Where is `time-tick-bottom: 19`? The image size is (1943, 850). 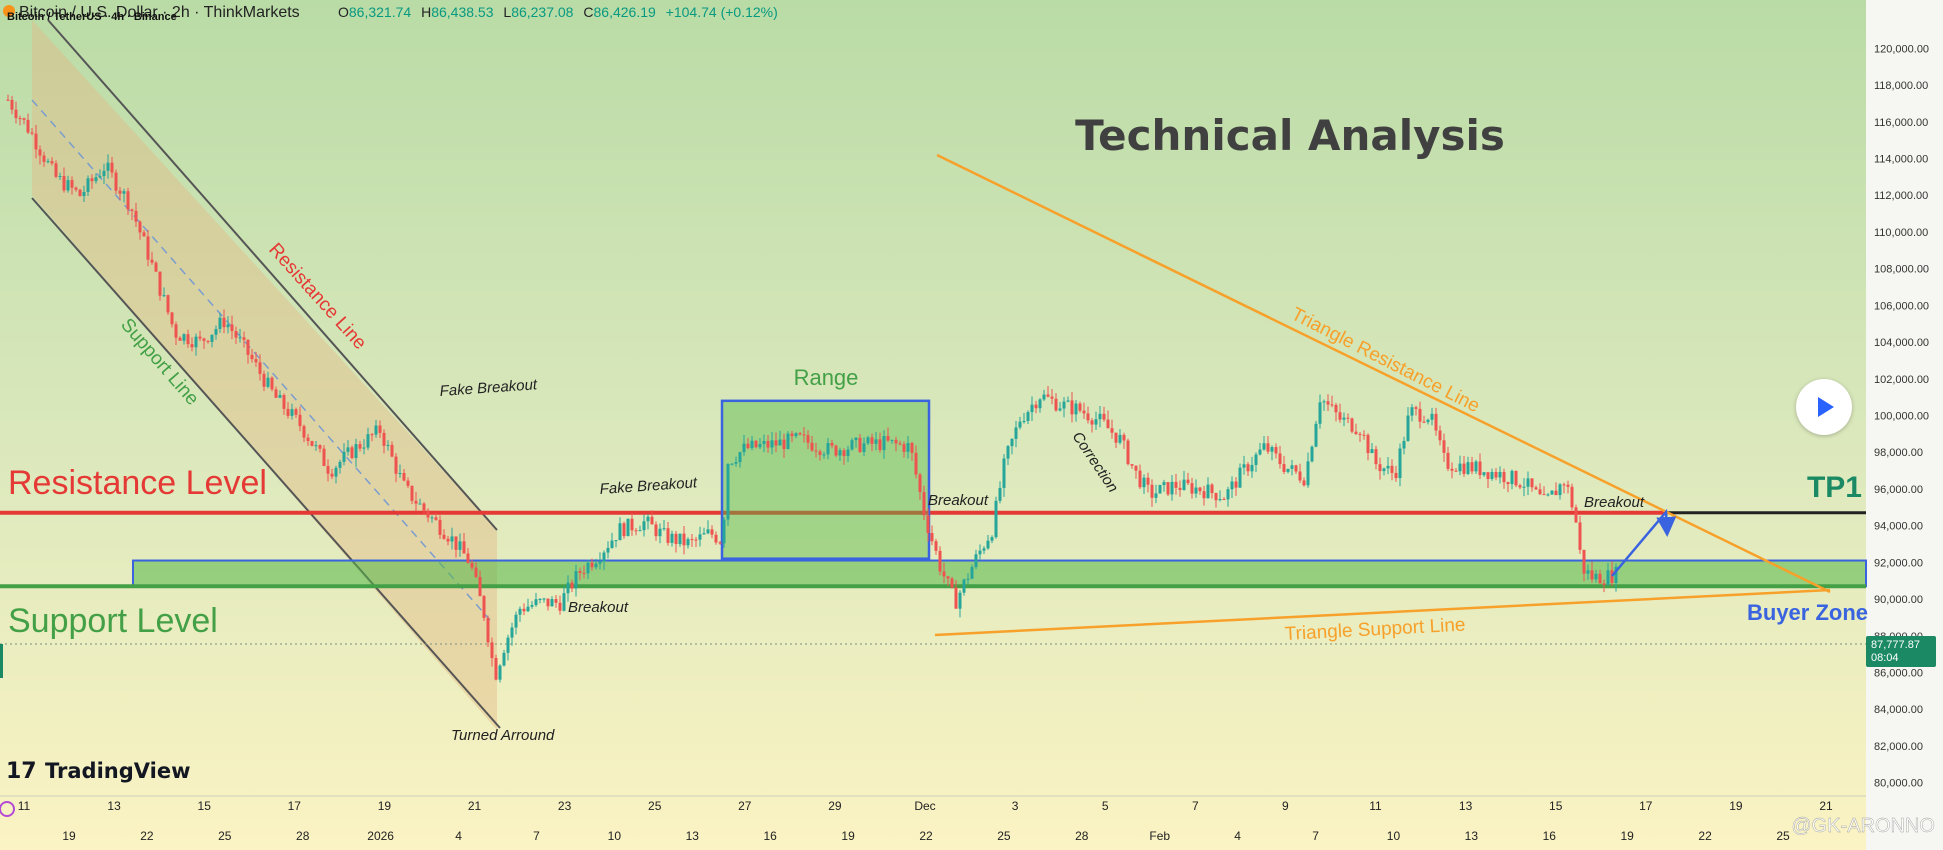 time-tick-bottom: 19 is located at coordinates (848, 836).